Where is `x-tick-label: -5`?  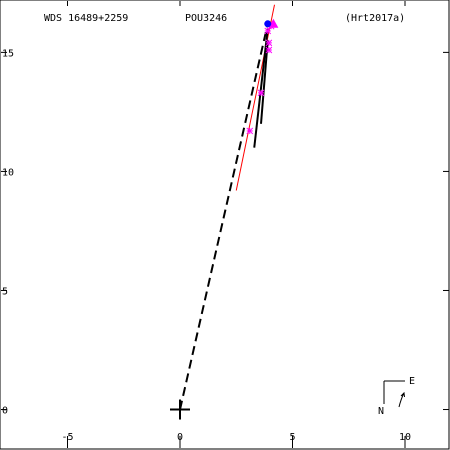 x-tick-label: -5 is located at coordinates (67, 437).